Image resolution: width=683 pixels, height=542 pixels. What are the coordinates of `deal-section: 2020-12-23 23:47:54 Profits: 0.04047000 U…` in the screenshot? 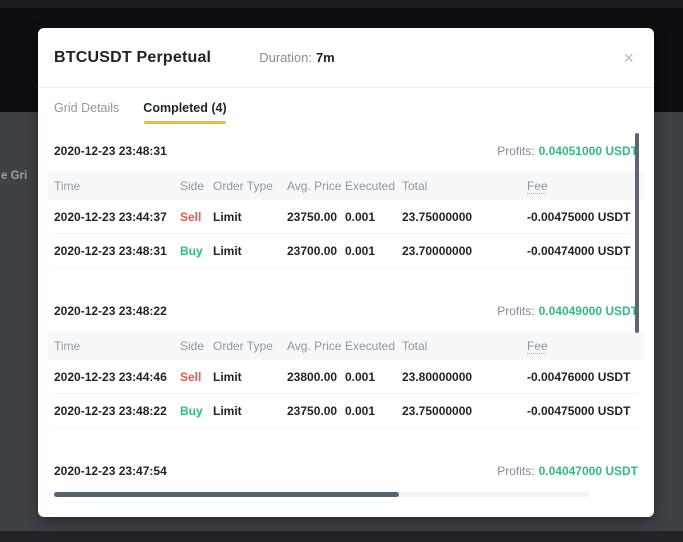 It's located at (346, 471).